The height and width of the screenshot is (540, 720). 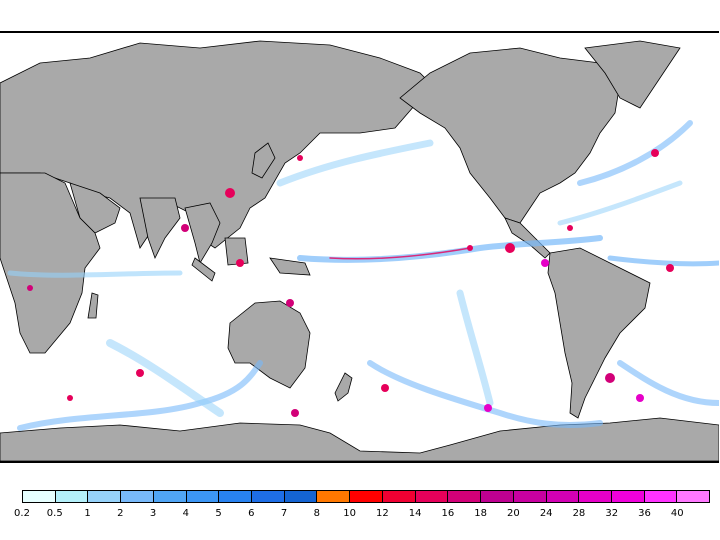 What do you see at coordinates (153, 513) in the screenshot?
I see `legend-label: 3` at bounding box center [153, 513].